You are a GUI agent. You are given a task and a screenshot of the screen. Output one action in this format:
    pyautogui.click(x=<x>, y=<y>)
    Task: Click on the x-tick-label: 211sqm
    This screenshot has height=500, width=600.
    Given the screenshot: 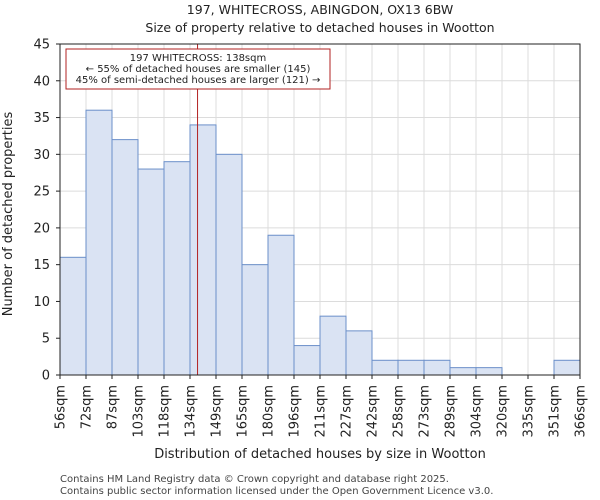 What is the action you would take?
    pyautogui.click(x=321, y=411)
    